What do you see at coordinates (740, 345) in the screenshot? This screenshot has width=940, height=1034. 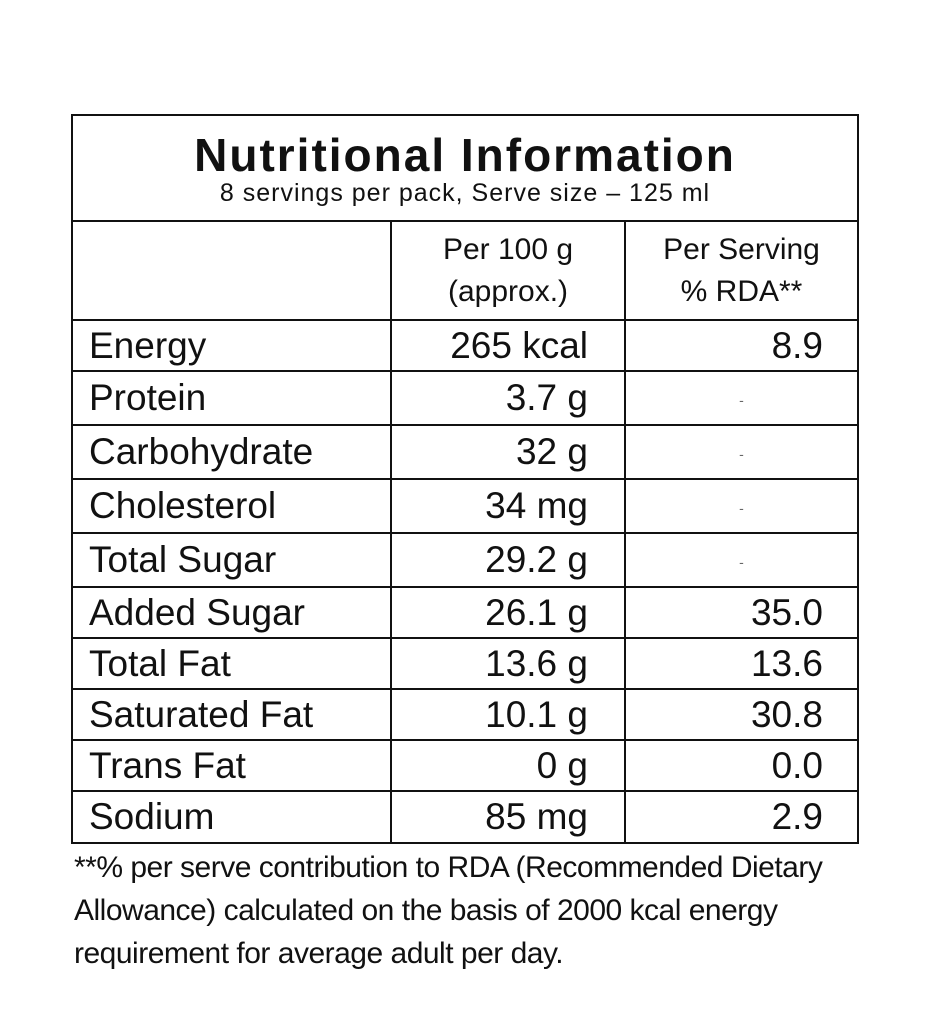 I see `rda-value: 8.9` at bounding box center [740, 345].